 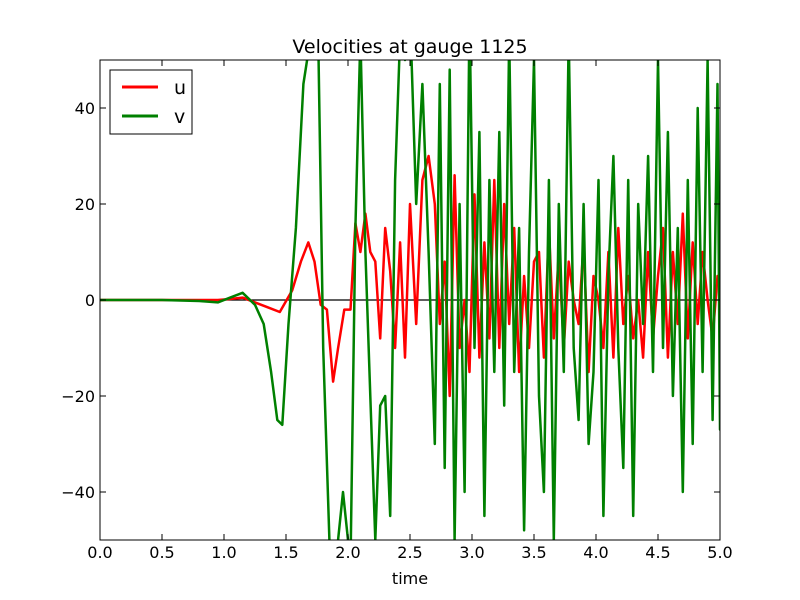 What do you see at coordinates (410, 578) in the screenshot?
I see `x-axis-label: time` at bounding box center [410, 578].